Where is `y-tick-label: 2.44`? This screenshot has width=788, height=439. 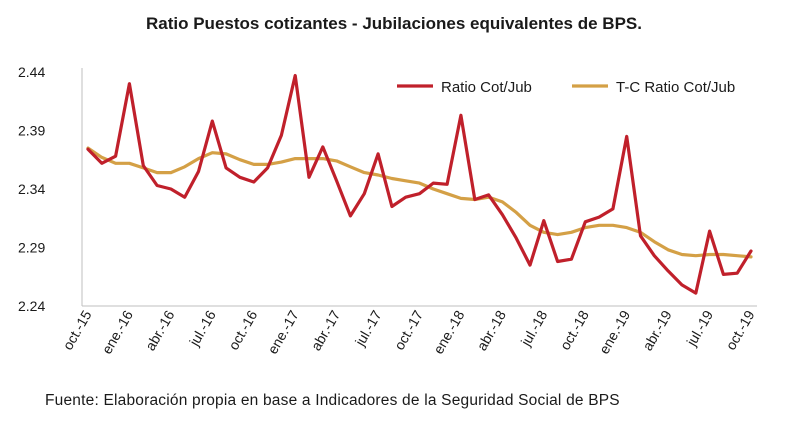
y-tick-label: 2.44 is located at coordinates (31, 72).